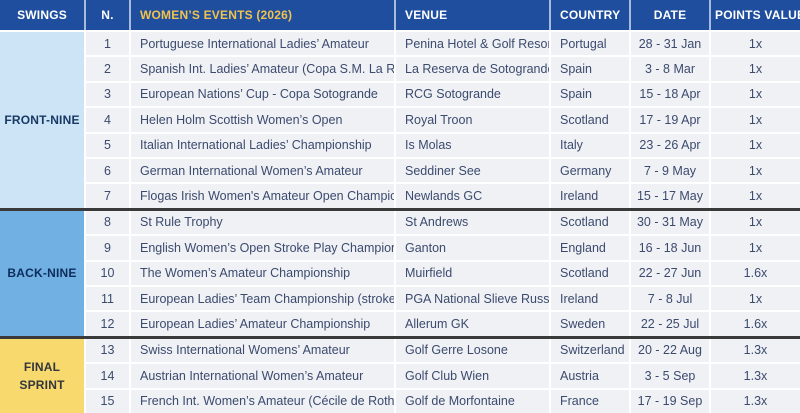  Describe the element at coordinates (262, 324) in the screenshot. I see `event-name-cell: European Ladies’ Amateur Championship` at that location.